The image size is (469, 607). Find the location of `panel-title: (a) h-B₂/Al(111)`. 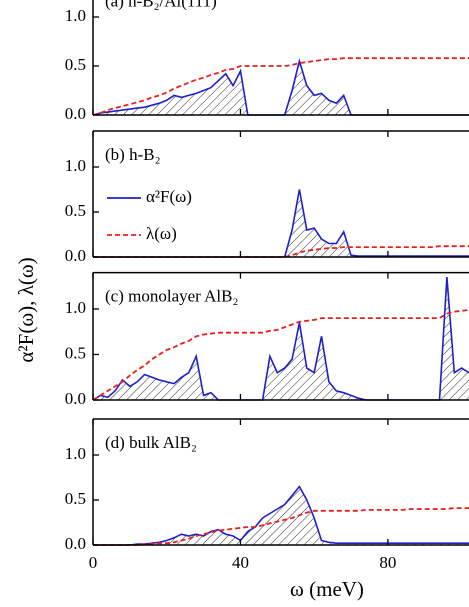

panel-title: (a) h-B₂/Al(111) is located at coordinates (161, 5).